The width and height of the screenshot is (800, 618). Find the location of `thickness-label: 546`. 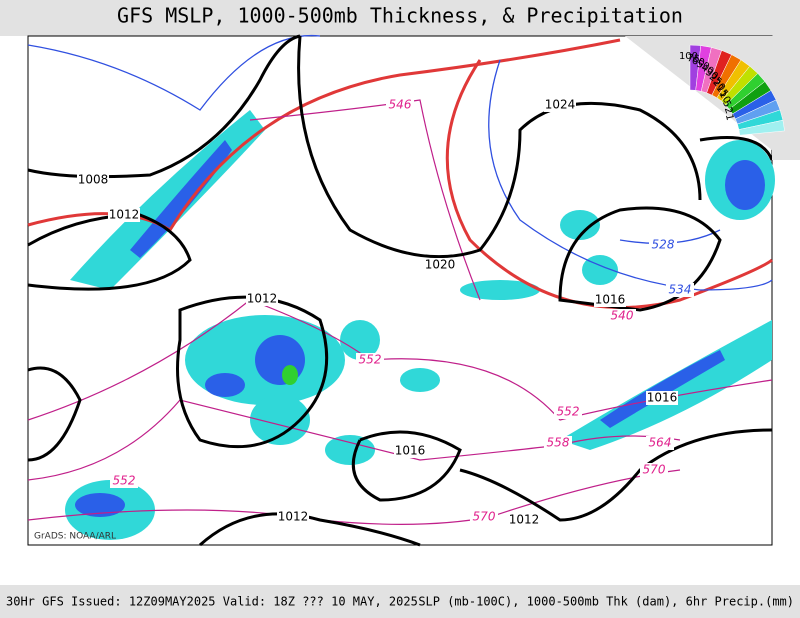

thickness-label: 546 is located at coordinates (400, 105).